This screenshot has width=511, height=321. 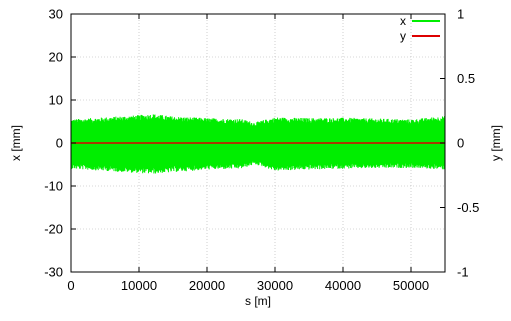 I want to click on y-left-tick-label: 20, so click(x=56, y=57).